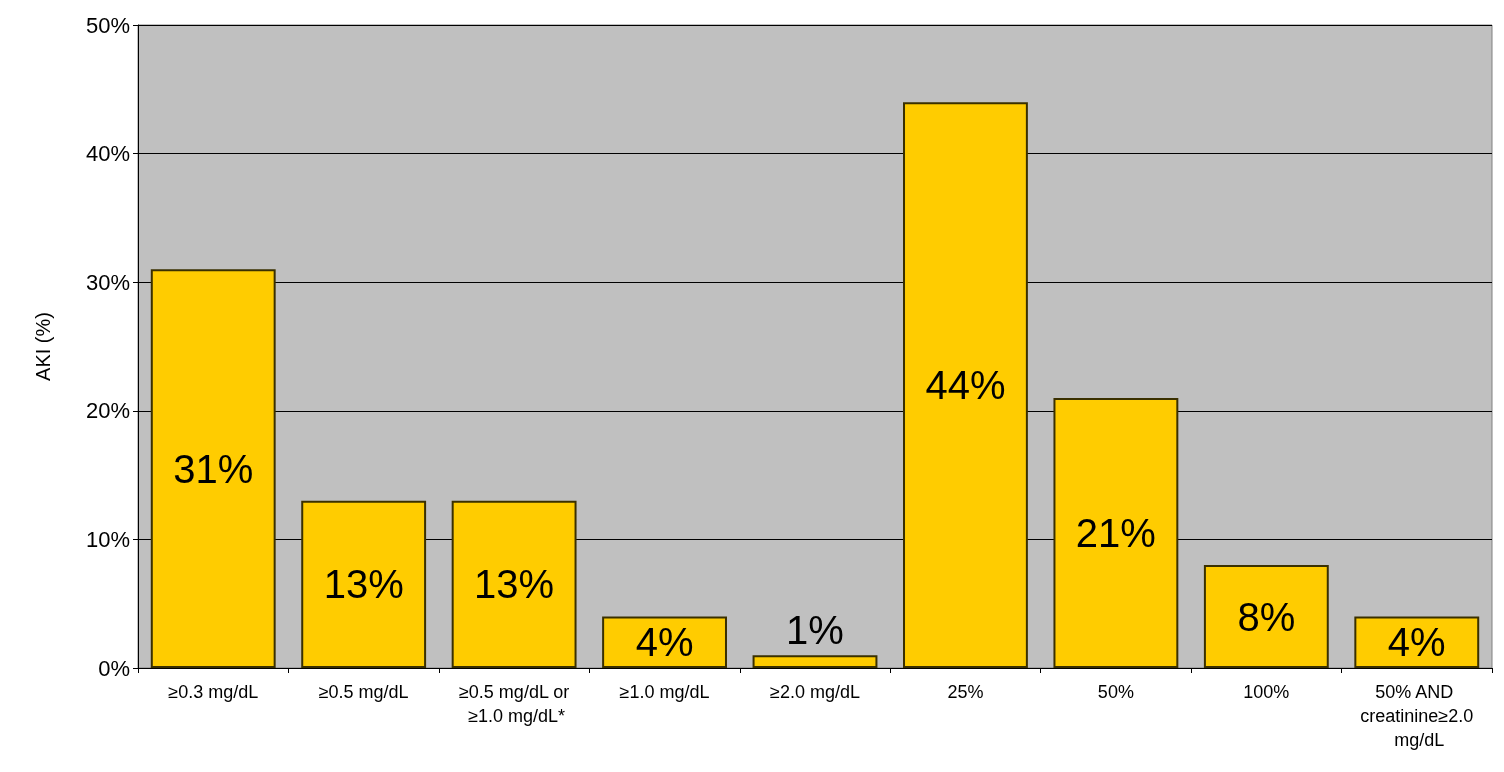 The height and width of the screenshot is (772, 1504). I want to click on y-axis-title: AKI (%), so click(43, 346).